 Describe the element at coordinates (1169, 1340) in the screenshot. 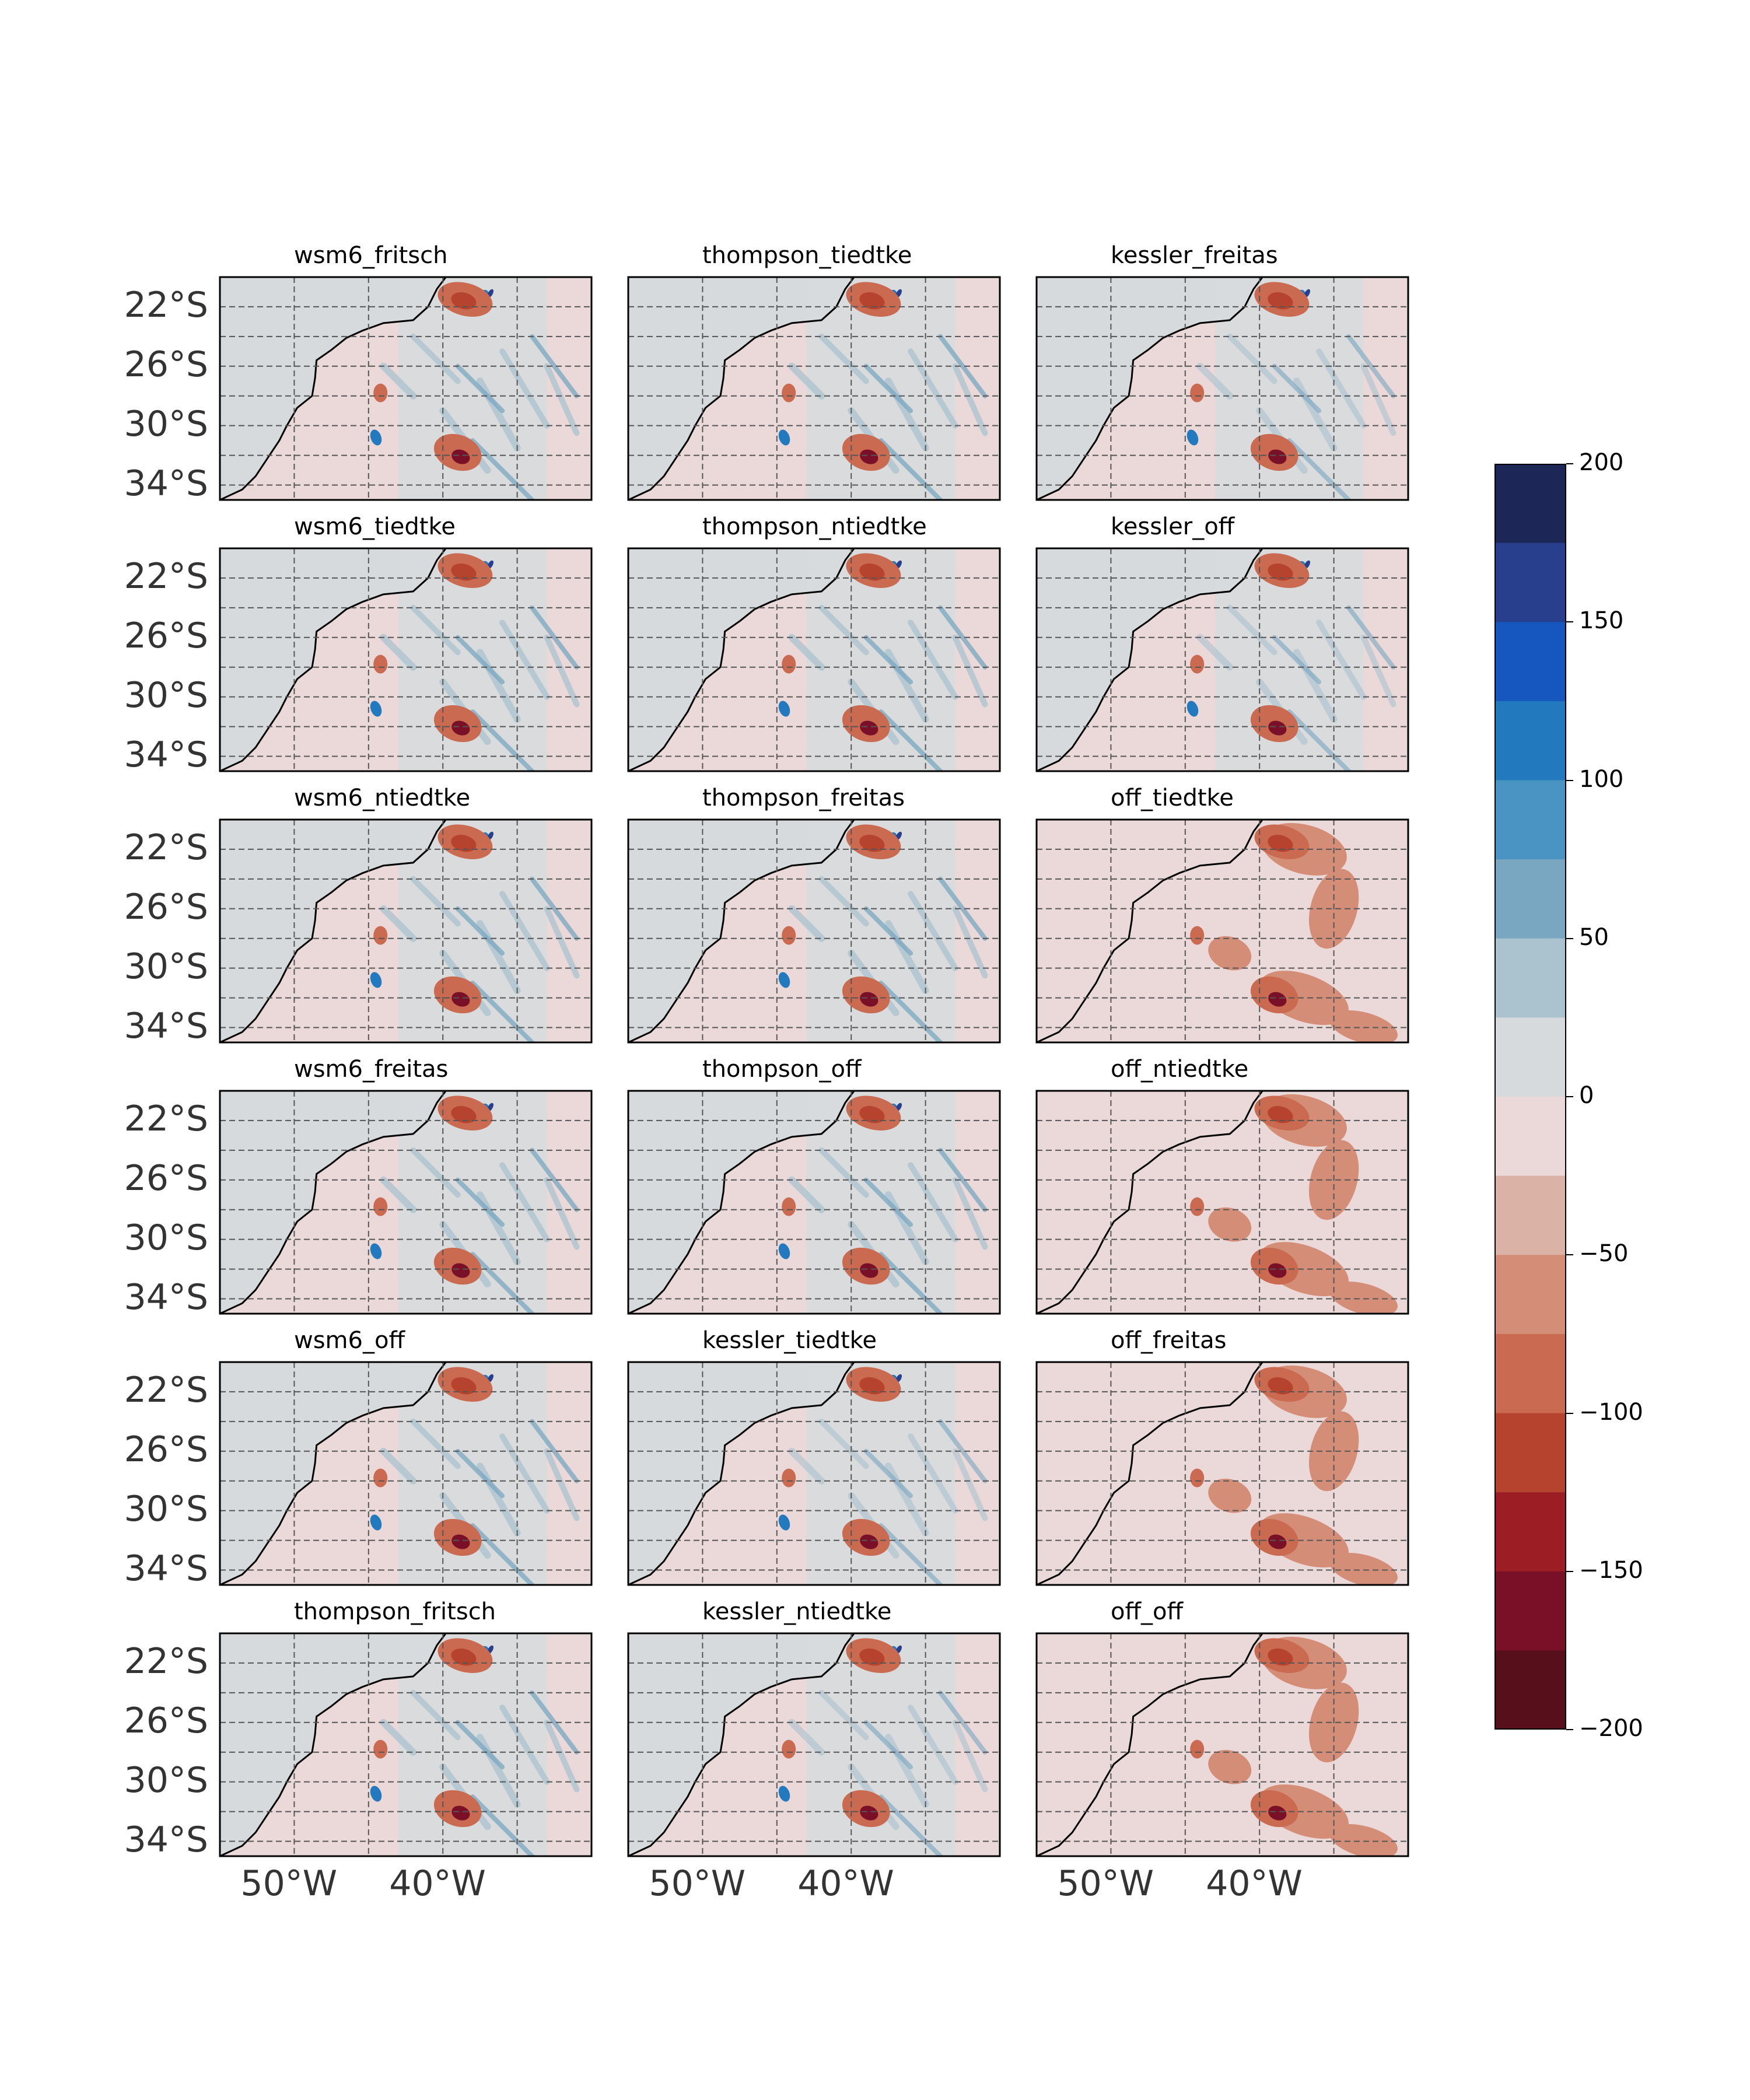

I see `panel-title: off_freitas` at that location.